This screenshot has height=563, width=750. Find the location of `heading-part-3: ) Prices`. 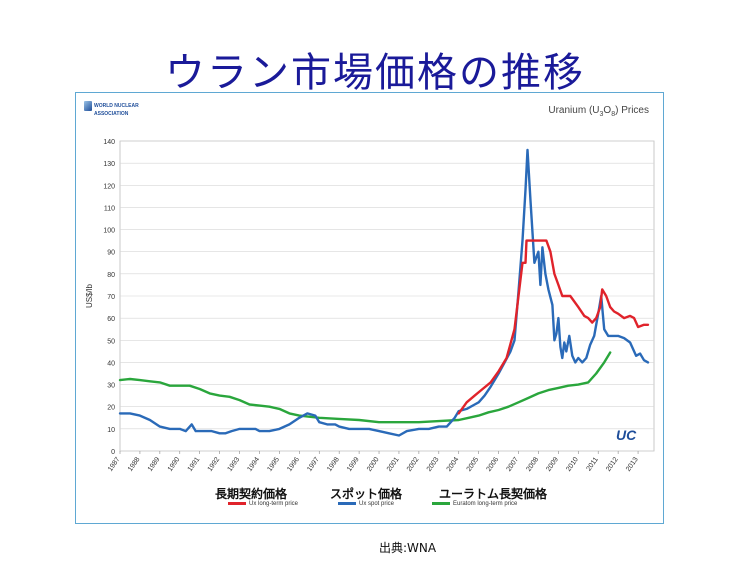

heading-part-3: ) Prices is located at coordinates (632, 110).